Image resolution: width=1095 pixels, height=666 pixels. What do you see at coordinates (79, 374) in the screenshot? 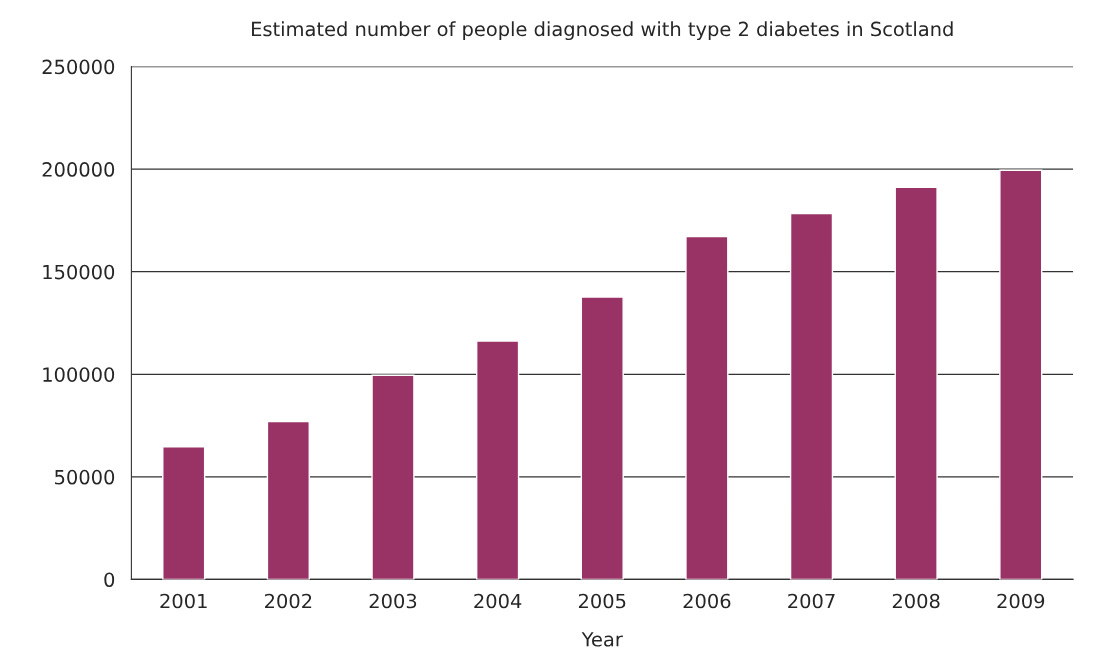
I see `y-tick-label: 100000` at bounding box center [79, 374].